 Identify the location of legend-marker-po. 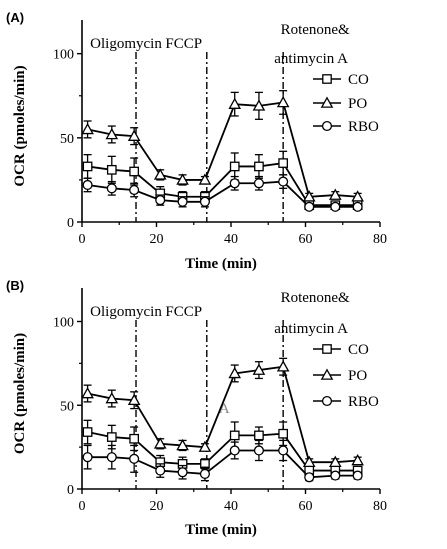
(327, 102).